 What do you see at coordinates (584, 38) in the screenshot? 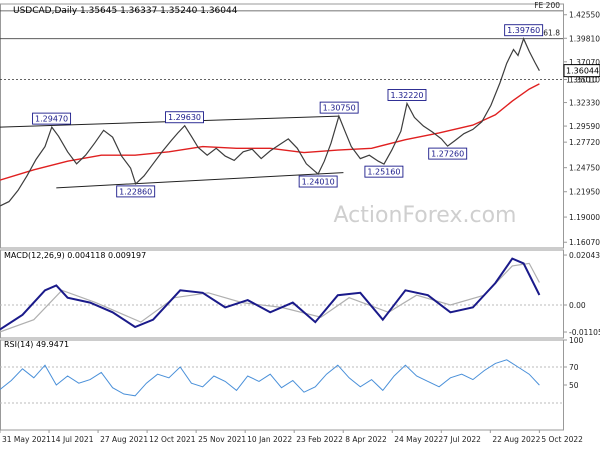
I see `price-tick-label: 1.39810` at bounding box center [584, 38].